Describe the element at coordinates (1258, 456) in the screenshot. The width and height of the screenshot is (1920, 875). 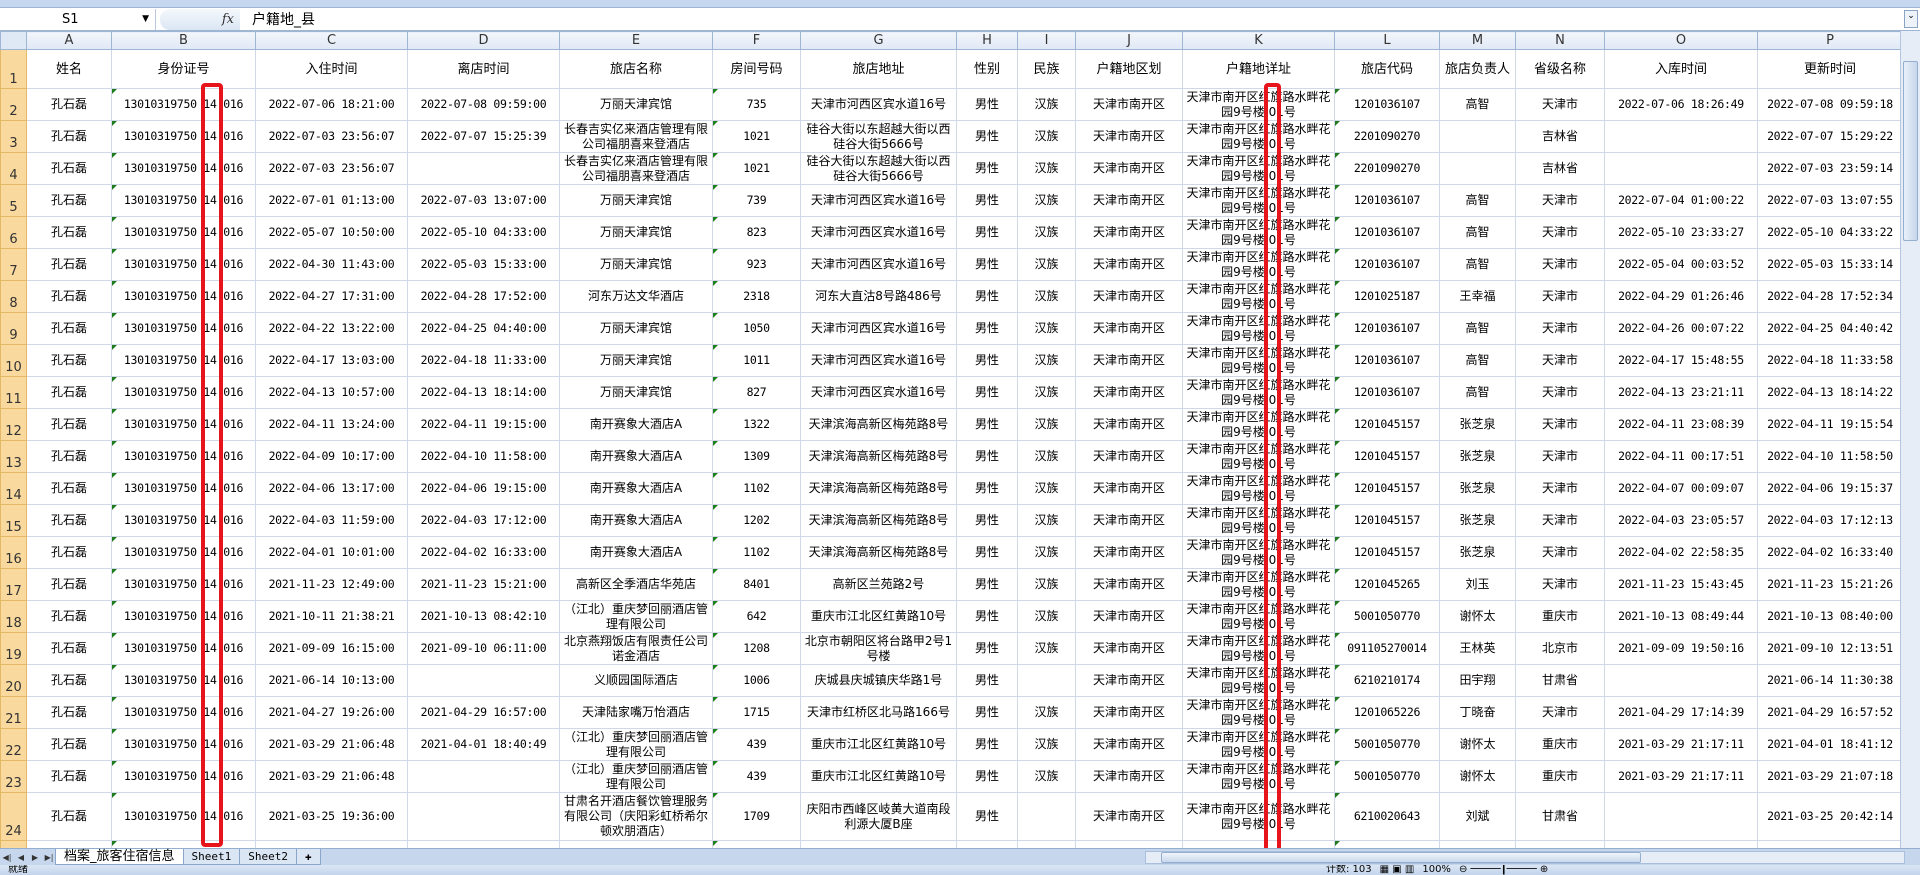
I see `cell-K13: 天津市南开区红旗路水畔花园9号楼 01号` at that location.